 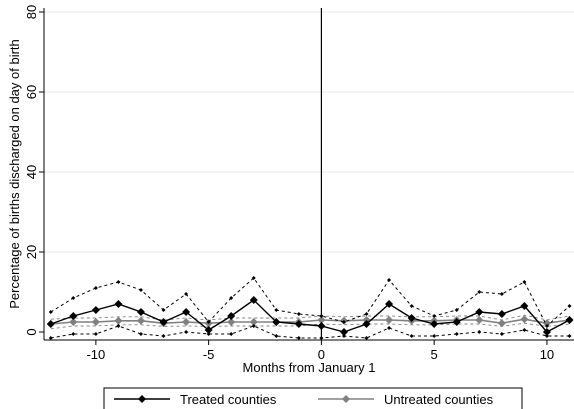 I want to click on legend-label: Treated counties, so click(x=228, y=399).